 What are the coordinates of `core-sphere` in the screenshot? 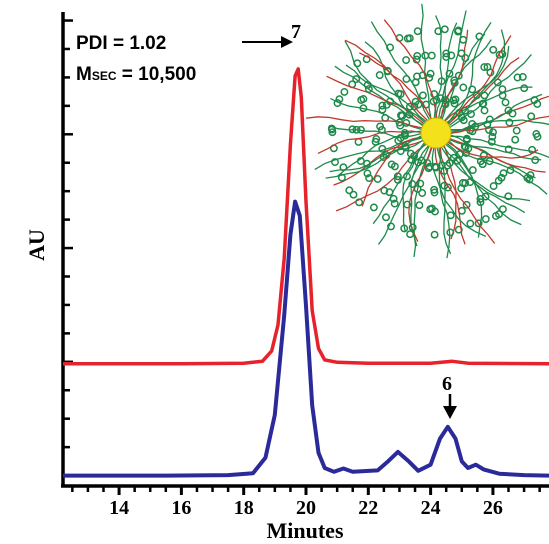 It's located at (436, 133).